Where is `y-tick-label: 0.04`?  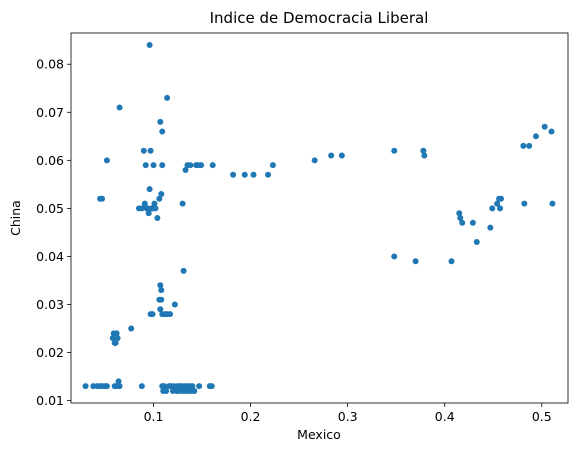 y-tick-label: 0.04 is located at coordinates (50, 256).